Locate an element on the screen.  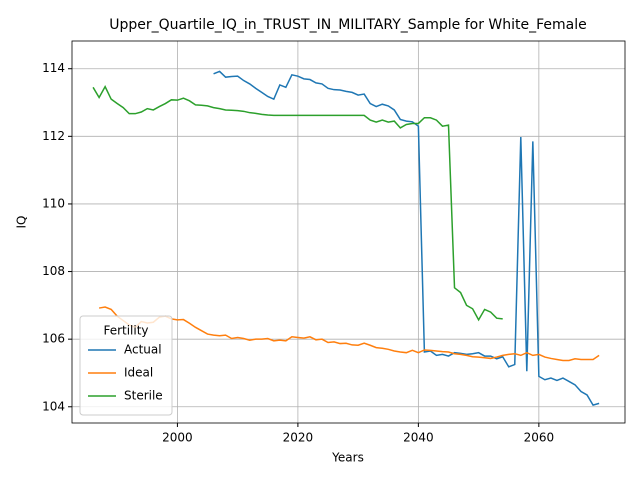
x-tick-label: 2020 is located at coordinates (298, 438).